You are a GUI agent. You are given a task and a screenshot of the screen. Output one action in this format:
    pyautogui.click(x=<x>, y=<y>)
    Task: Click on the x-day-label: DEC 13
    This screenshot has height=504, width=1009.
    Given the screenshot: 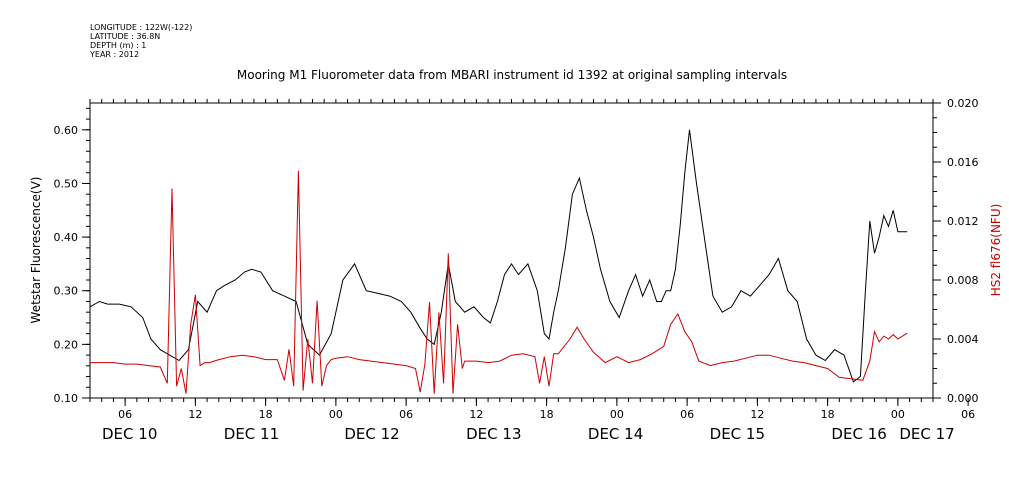 What is the action you would take?
    pyautogui.click(x=493, y=434)
    